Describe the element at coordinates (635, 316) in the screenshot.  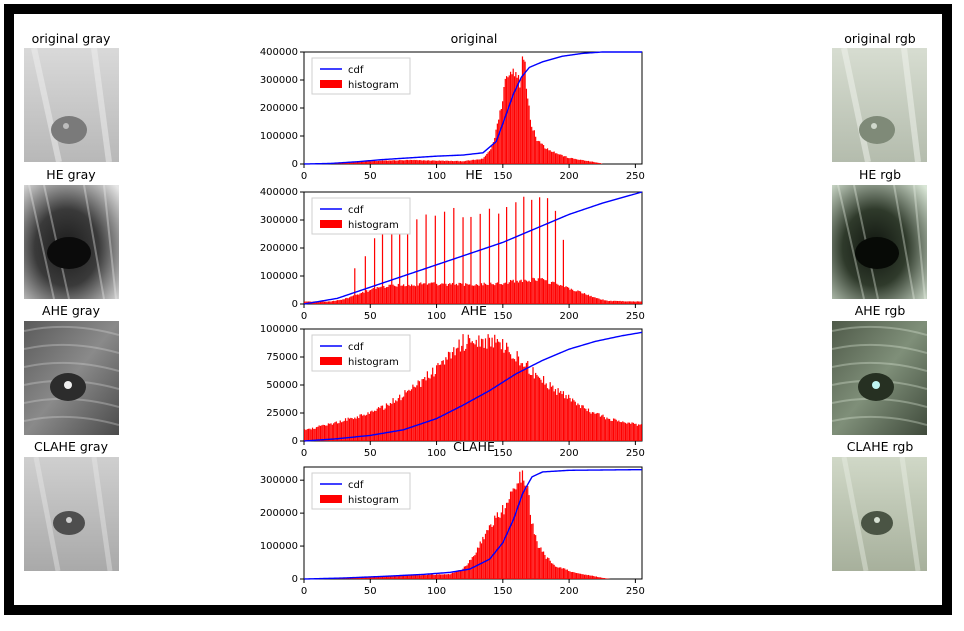
I see `x-tick-label: 250` at that location.